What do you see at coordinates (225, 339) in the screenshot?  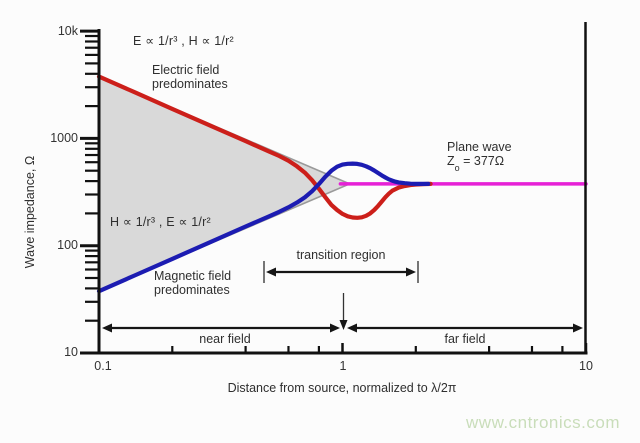 I see `near-field-label: near field` at bounding box center [225, 339].